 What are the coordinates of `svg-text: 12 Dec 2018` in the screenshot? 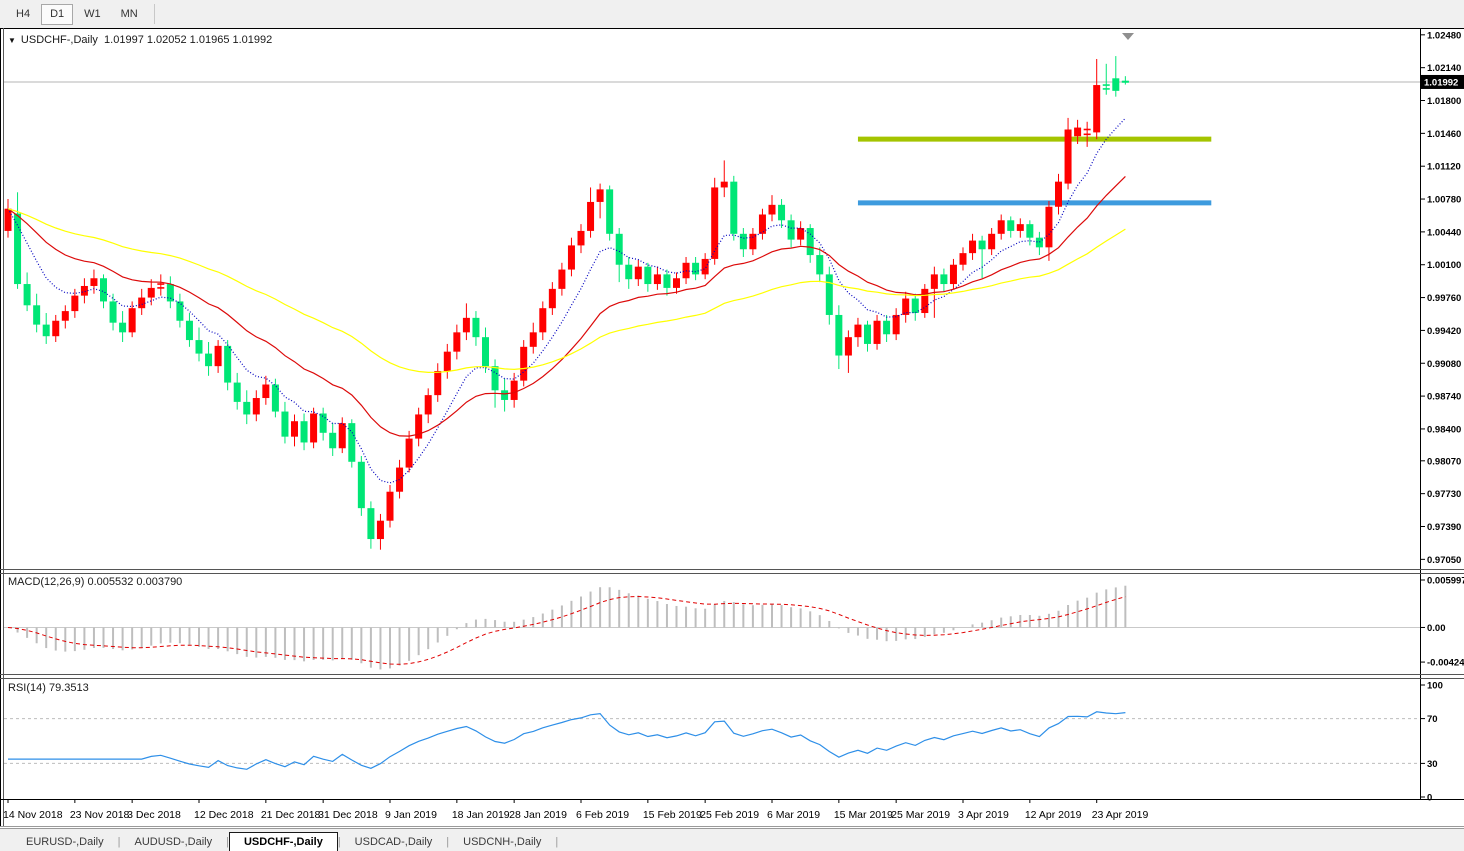 It's located at (224, 815).